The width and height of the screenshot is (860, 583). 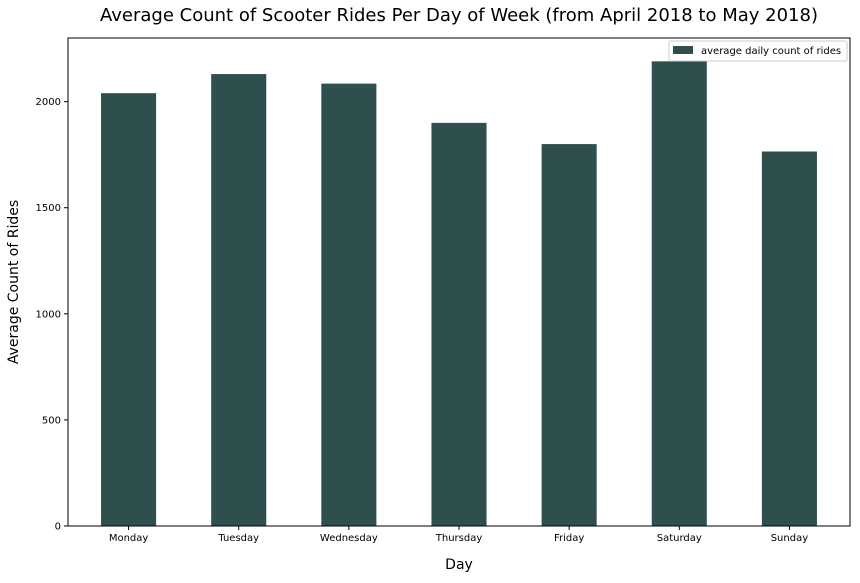 What do you see at coordinates (679, 293) in the screenshot?
I see `bar-saturday` at bounding box center [679, 293].